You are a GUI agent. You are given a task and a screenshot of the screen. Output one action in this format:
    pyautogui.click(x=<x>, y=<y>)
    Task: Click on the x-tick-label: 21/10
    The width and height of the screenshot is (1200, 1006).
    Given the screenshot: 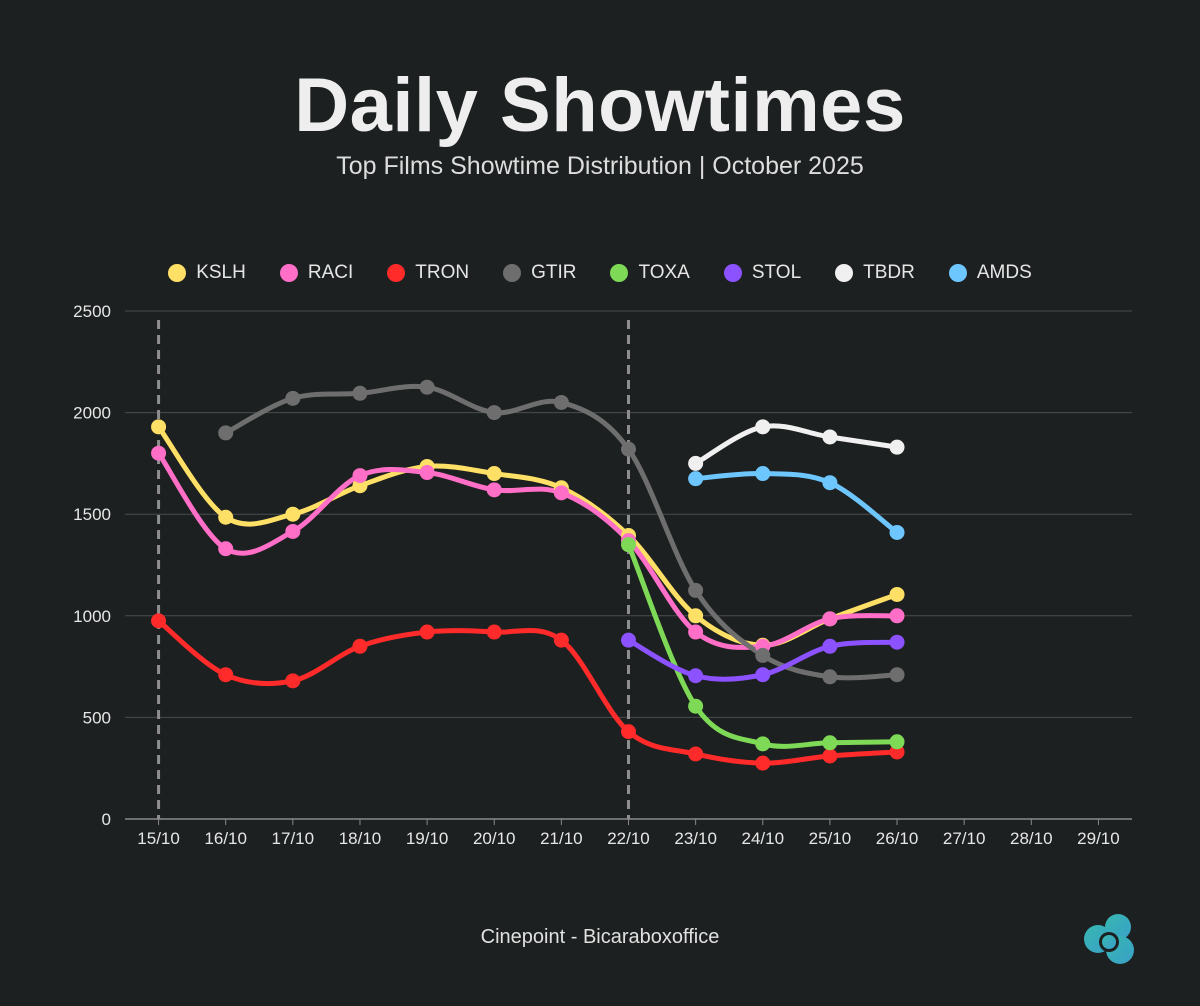 What is the action you would take?
    pyautogui.click(x=561, y=838)
    